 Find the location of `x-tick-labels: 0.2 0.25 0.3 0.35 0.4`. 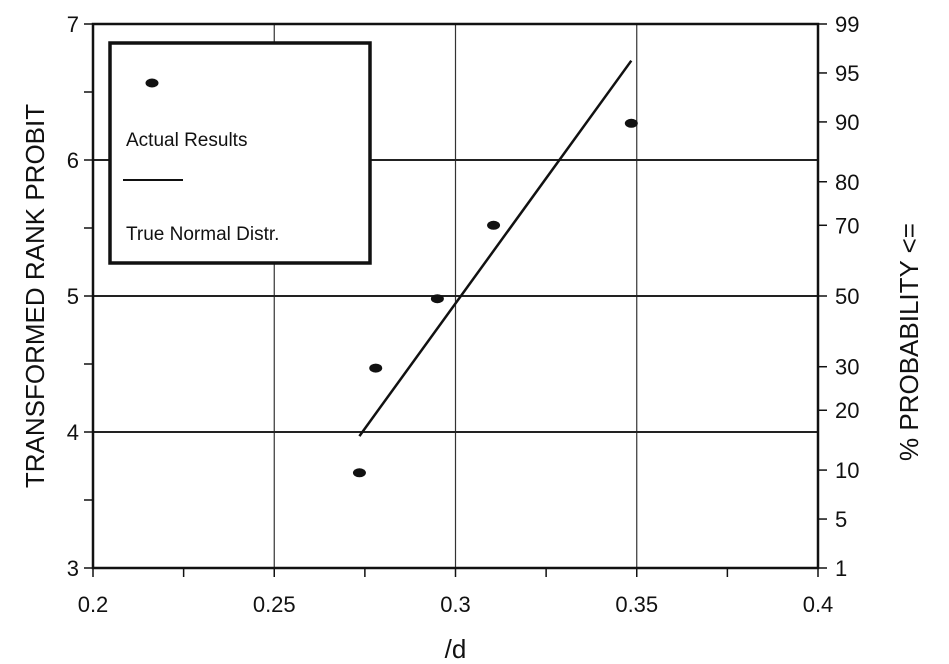

x-tick-labels: 0.2 0.25 0.3 0.35 0.4 is located at coordinates (456, 604).